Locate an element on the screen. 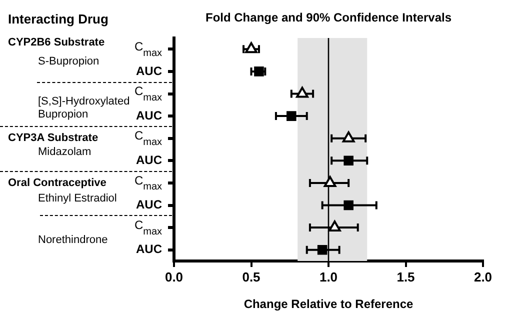  text: Ethinyl Estradiol is located at coordinates (77, 198).